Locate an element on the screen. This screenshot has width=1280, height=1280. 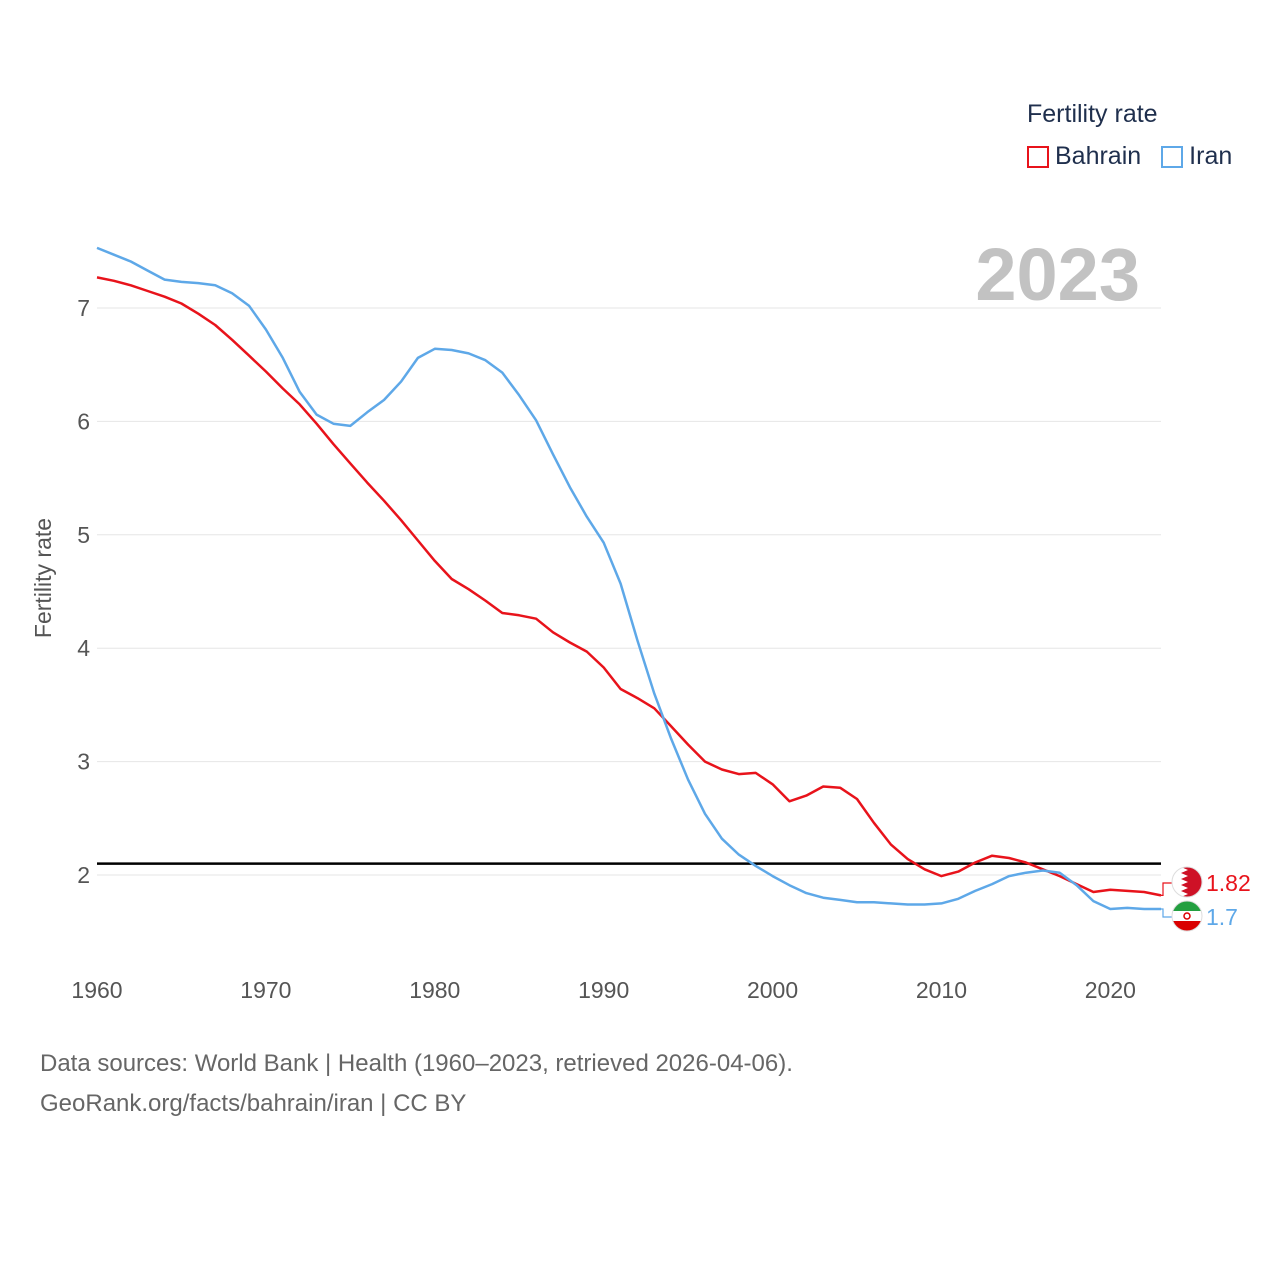
year-watermark: 2023 is located at coordinates (1057, 274).